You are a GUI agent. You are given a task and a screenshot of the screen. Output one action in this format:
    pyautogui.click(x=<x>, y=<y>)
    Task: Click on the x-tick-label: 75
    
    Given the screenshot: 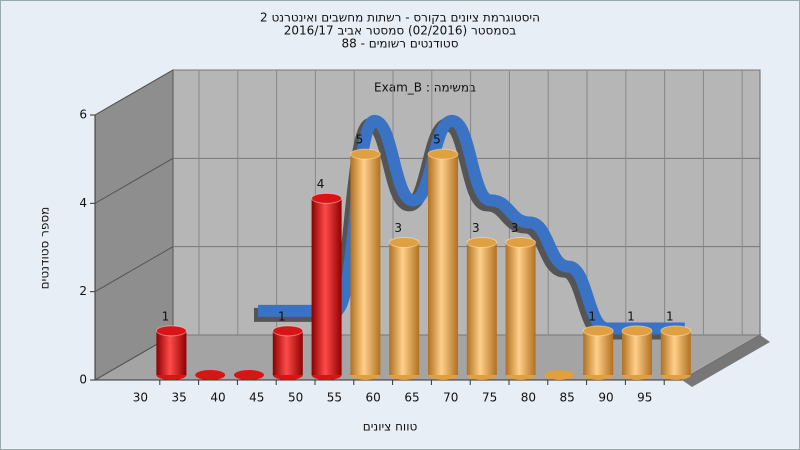 What is the action you would take?
    pyautogui.click(x=489, y=398)
    